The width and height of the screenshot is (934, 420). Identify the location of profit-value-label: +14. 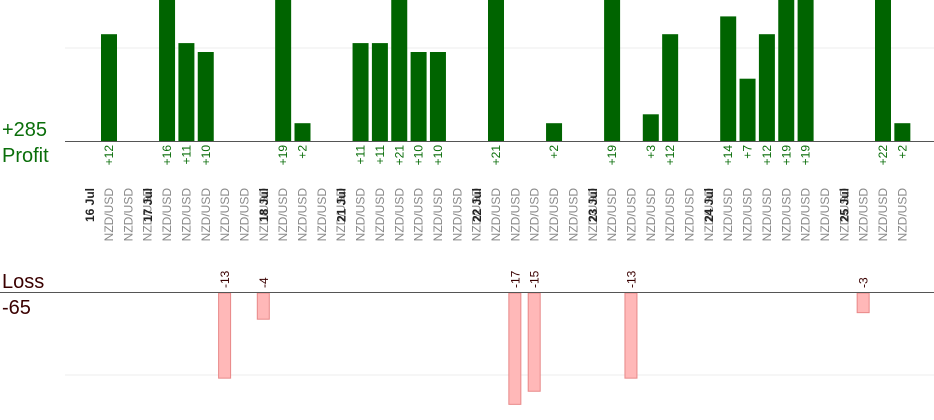
(728, 155).